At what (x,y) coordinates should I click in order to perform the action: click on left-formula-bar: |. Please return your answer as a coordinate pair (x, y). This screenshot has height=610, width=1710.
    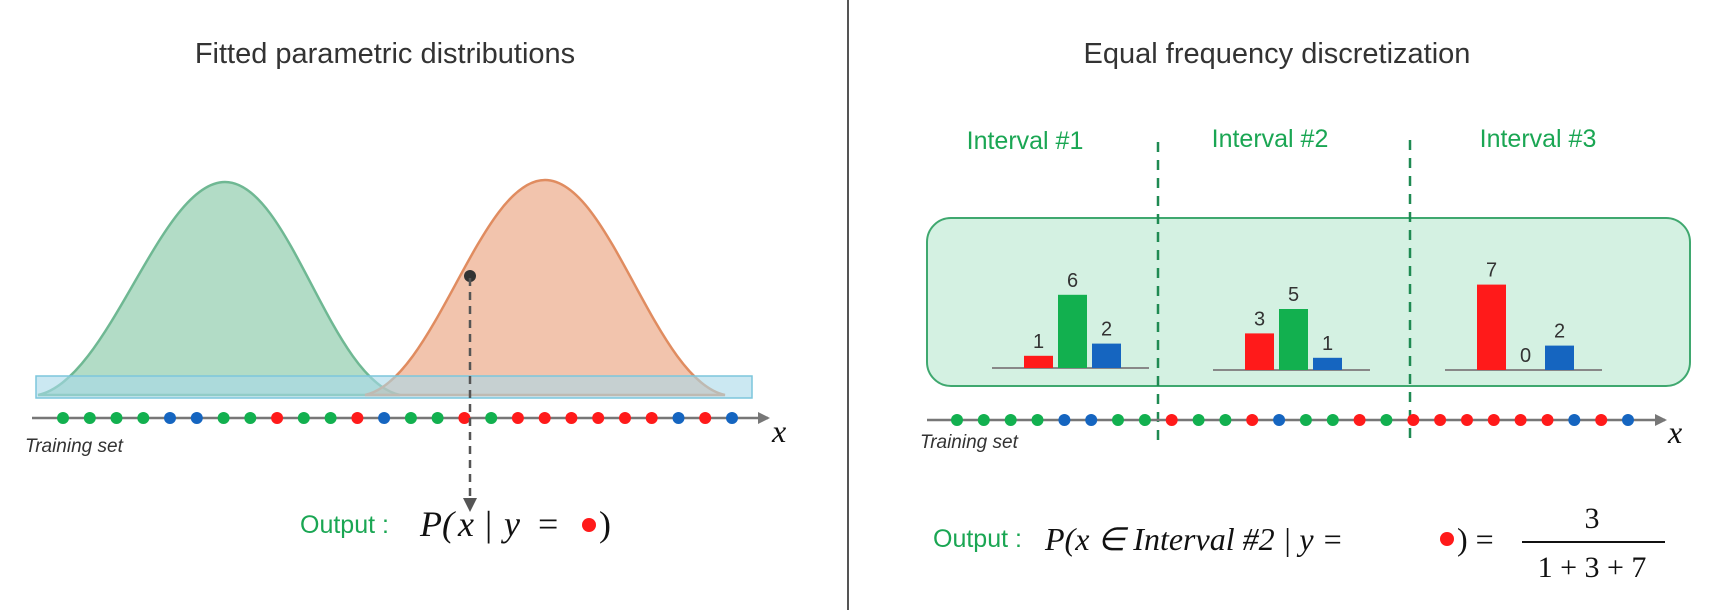
    Looking at the image, I should click on (488, 524).